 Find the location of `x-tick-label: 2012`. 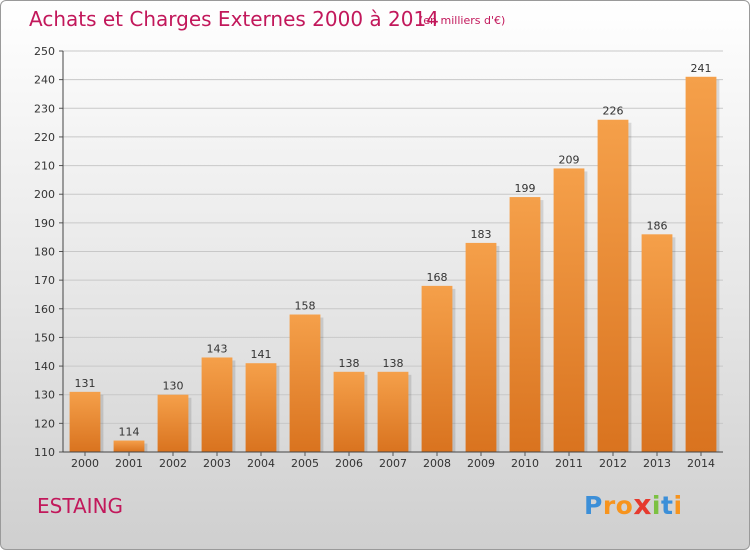

x-tick-label: 2012 is located at coordinates (613, 463).